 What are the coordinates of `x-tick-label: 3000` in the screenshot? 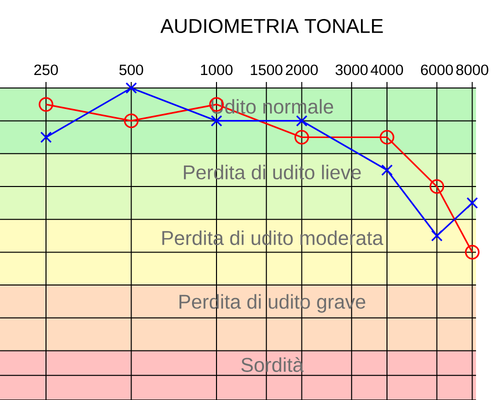 It's located at (352, 70).